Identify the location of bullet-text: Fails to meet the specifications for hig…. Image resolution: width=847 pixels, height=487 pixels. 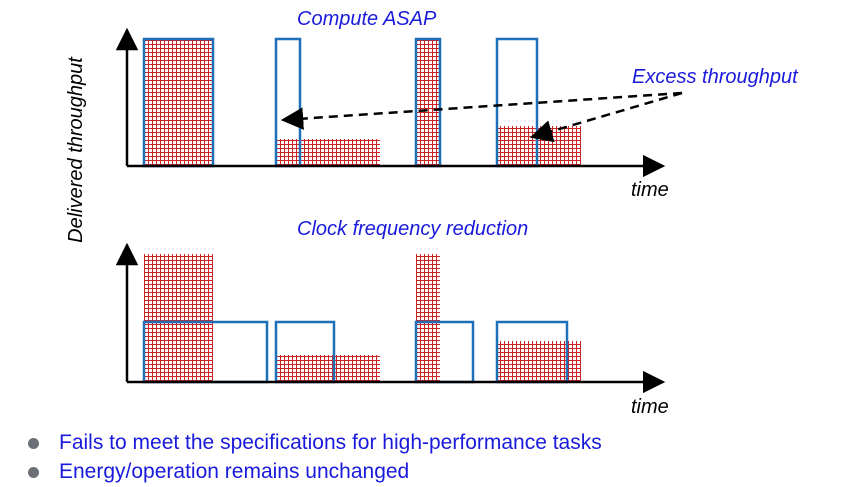
(330, 442).